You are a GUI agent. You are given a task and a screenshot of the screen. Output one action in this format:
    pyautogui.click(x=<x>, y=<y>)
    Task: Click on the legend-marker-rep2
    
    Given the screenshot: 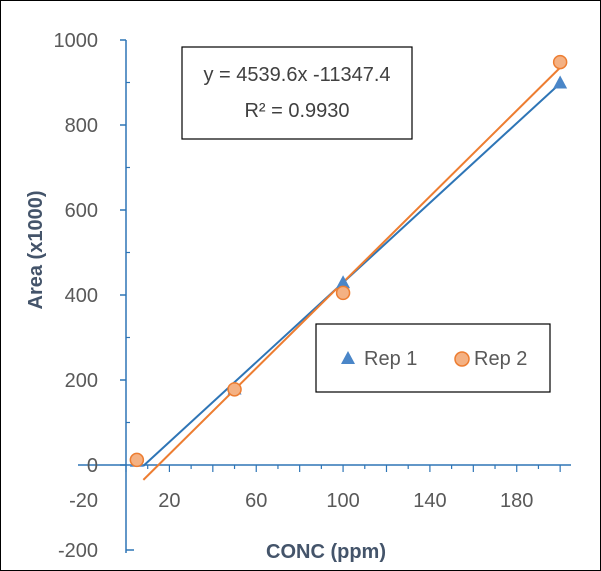 What is the action you would take?
    pyautogui.click(x=462, y=359)
    